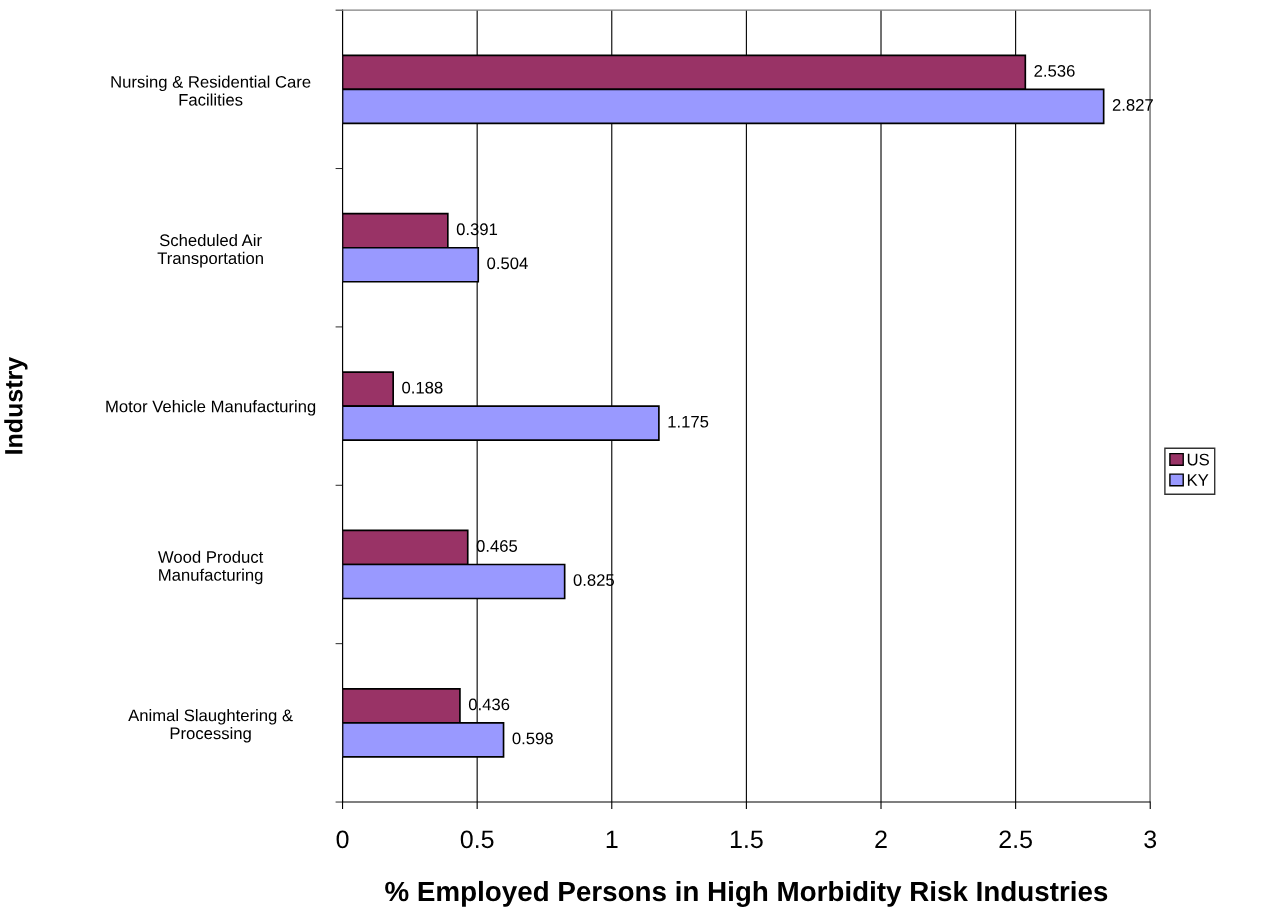  What do you see at coordinates (211, 567) in the screenshot?
I see `y-tick-label: Wood Product Manufacturing` at bounding box center [211, 567].